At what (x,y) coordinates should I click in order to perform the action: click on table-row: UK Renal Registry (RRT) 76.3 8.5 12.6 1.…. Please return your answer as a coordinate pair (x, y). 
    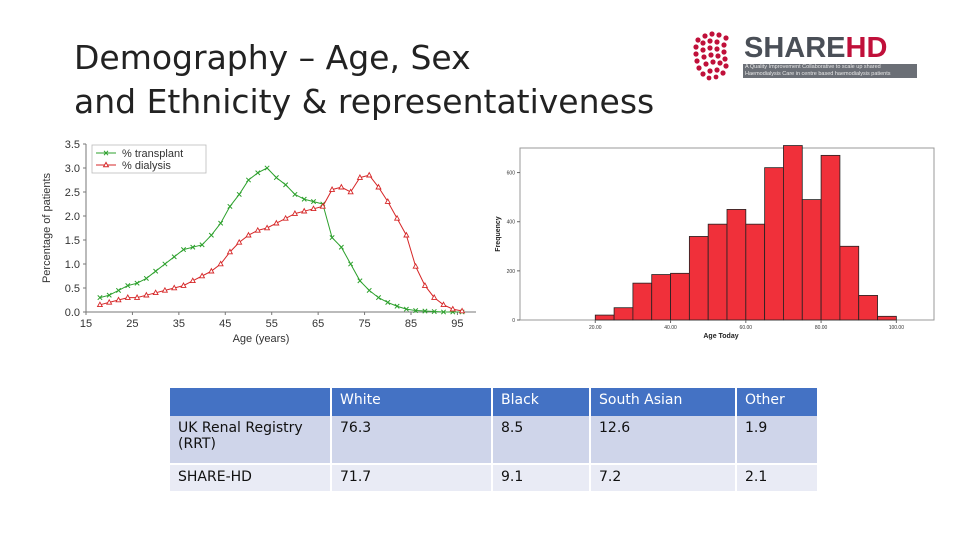
    Looking at the image, I should click on (494, 440).